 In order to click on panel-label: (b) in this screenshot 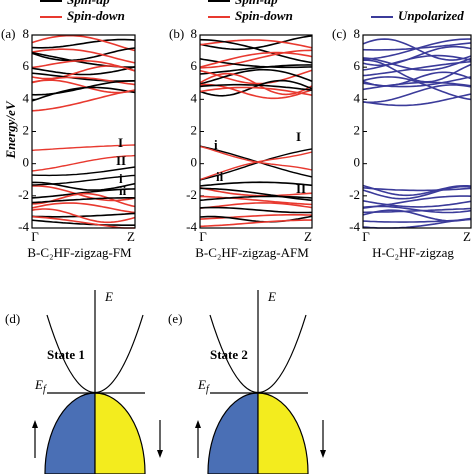, I will do `click(176, 33)`.